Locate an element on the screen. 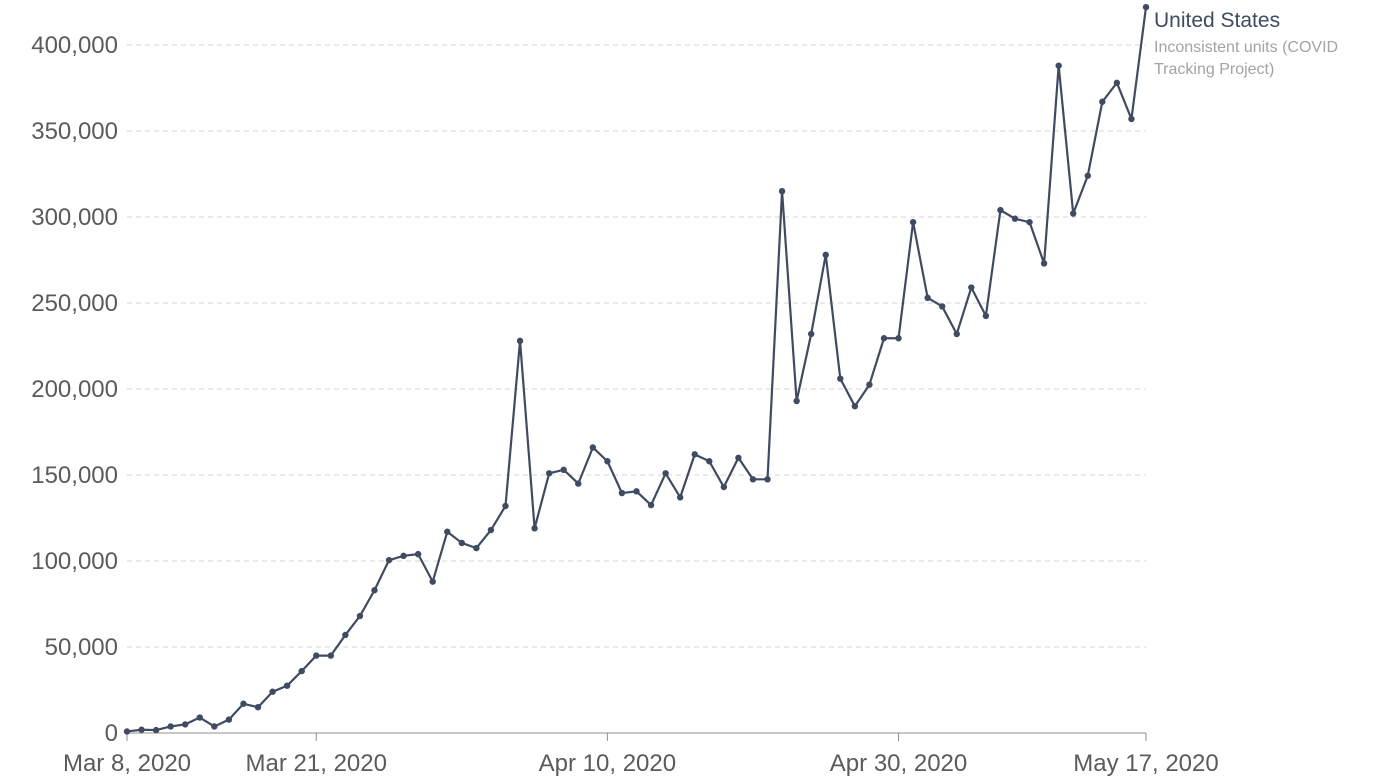 This screenshot has height=781, width=1375. series-subtitle-line-2: Tracking Project) is located at coordinates (1214, 69).